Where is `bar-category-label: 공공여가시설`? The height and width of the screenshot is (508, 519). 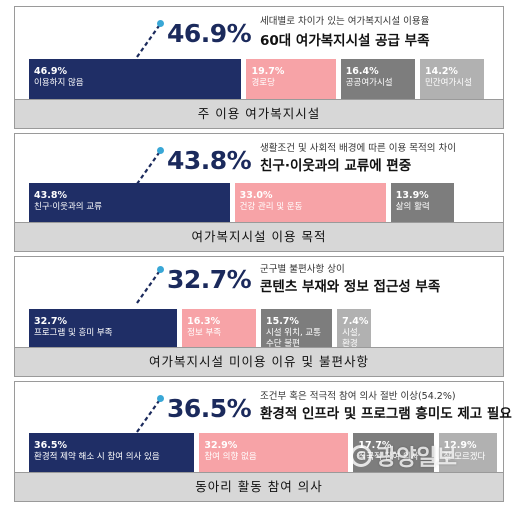 bar-category-label: 공공여가시설 is located at coordinates (369, 83).